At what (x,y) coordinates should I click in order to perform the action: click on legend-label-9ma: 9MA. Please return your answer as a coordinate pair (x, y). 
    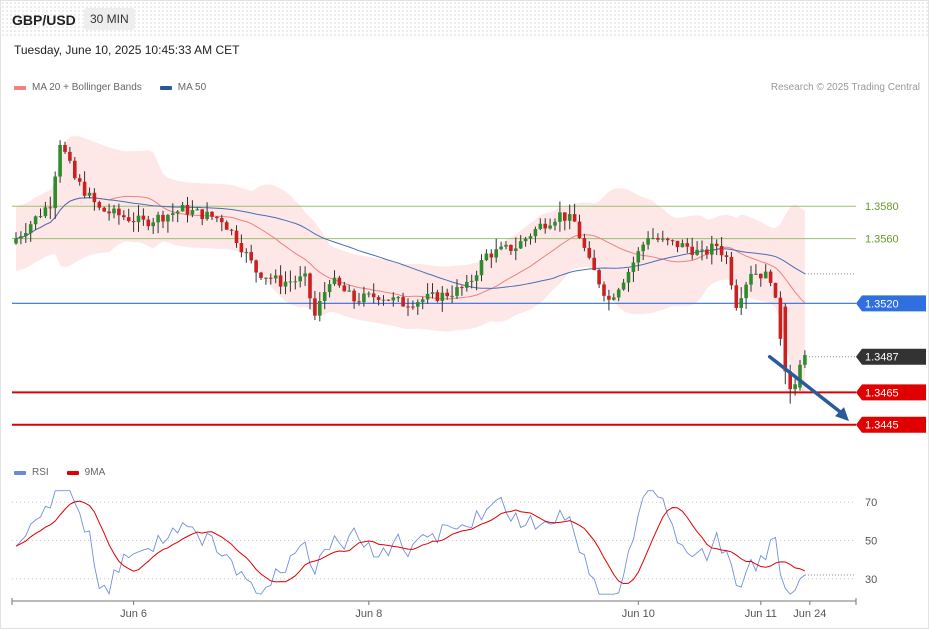
    Looking at the image, I should click on (95, 472).